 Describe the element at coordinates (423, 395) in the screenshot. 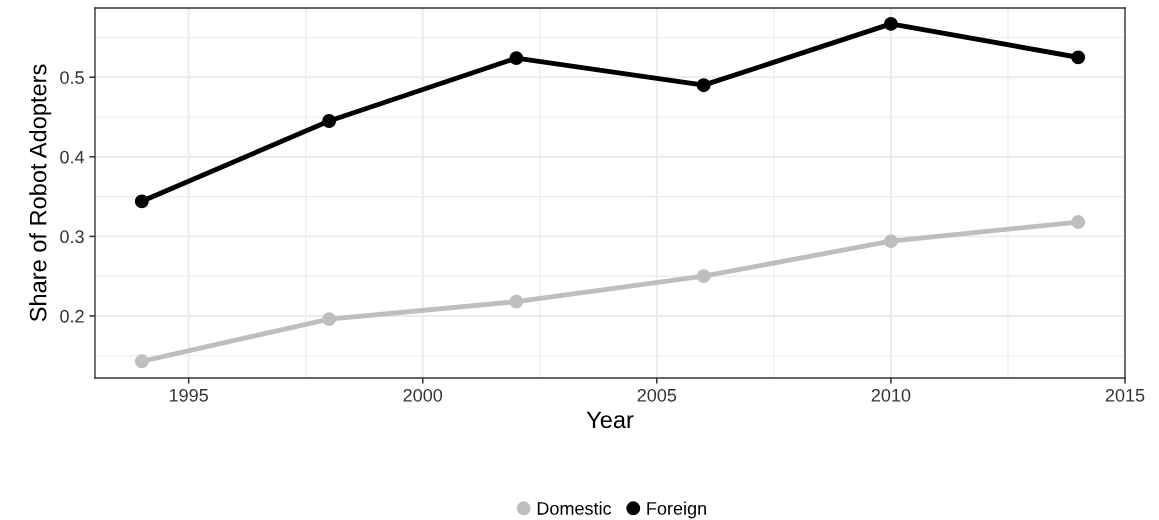

I see `x-tick-label: 2000` at that location.